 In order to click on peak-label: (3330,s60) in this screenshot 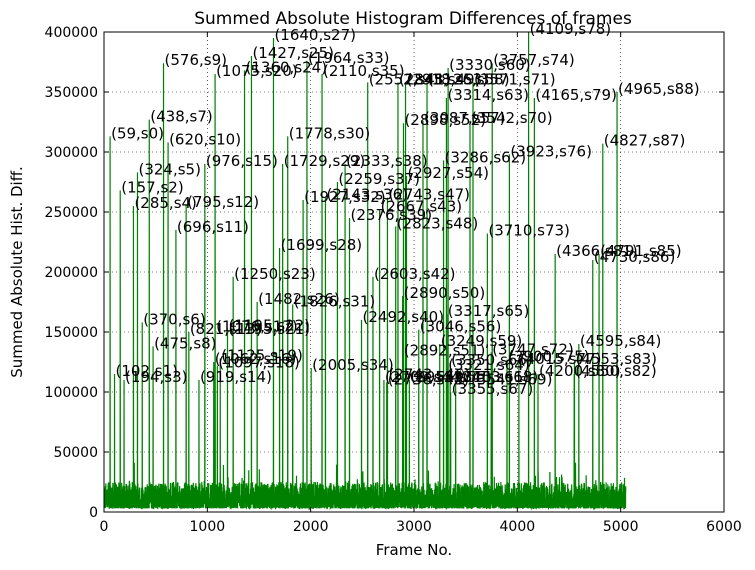, I will do `click(490, 65)`.